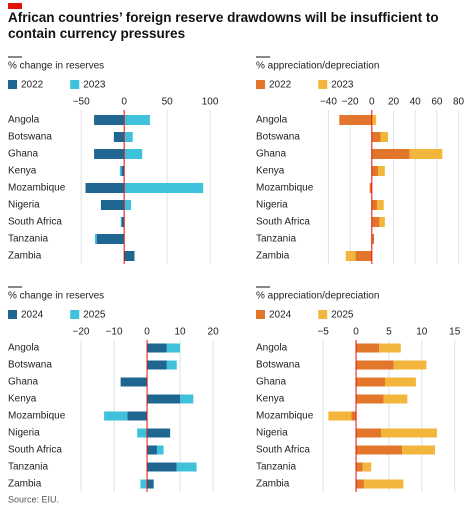  I want to click on x-tick-label: 100, so click(210, 102).